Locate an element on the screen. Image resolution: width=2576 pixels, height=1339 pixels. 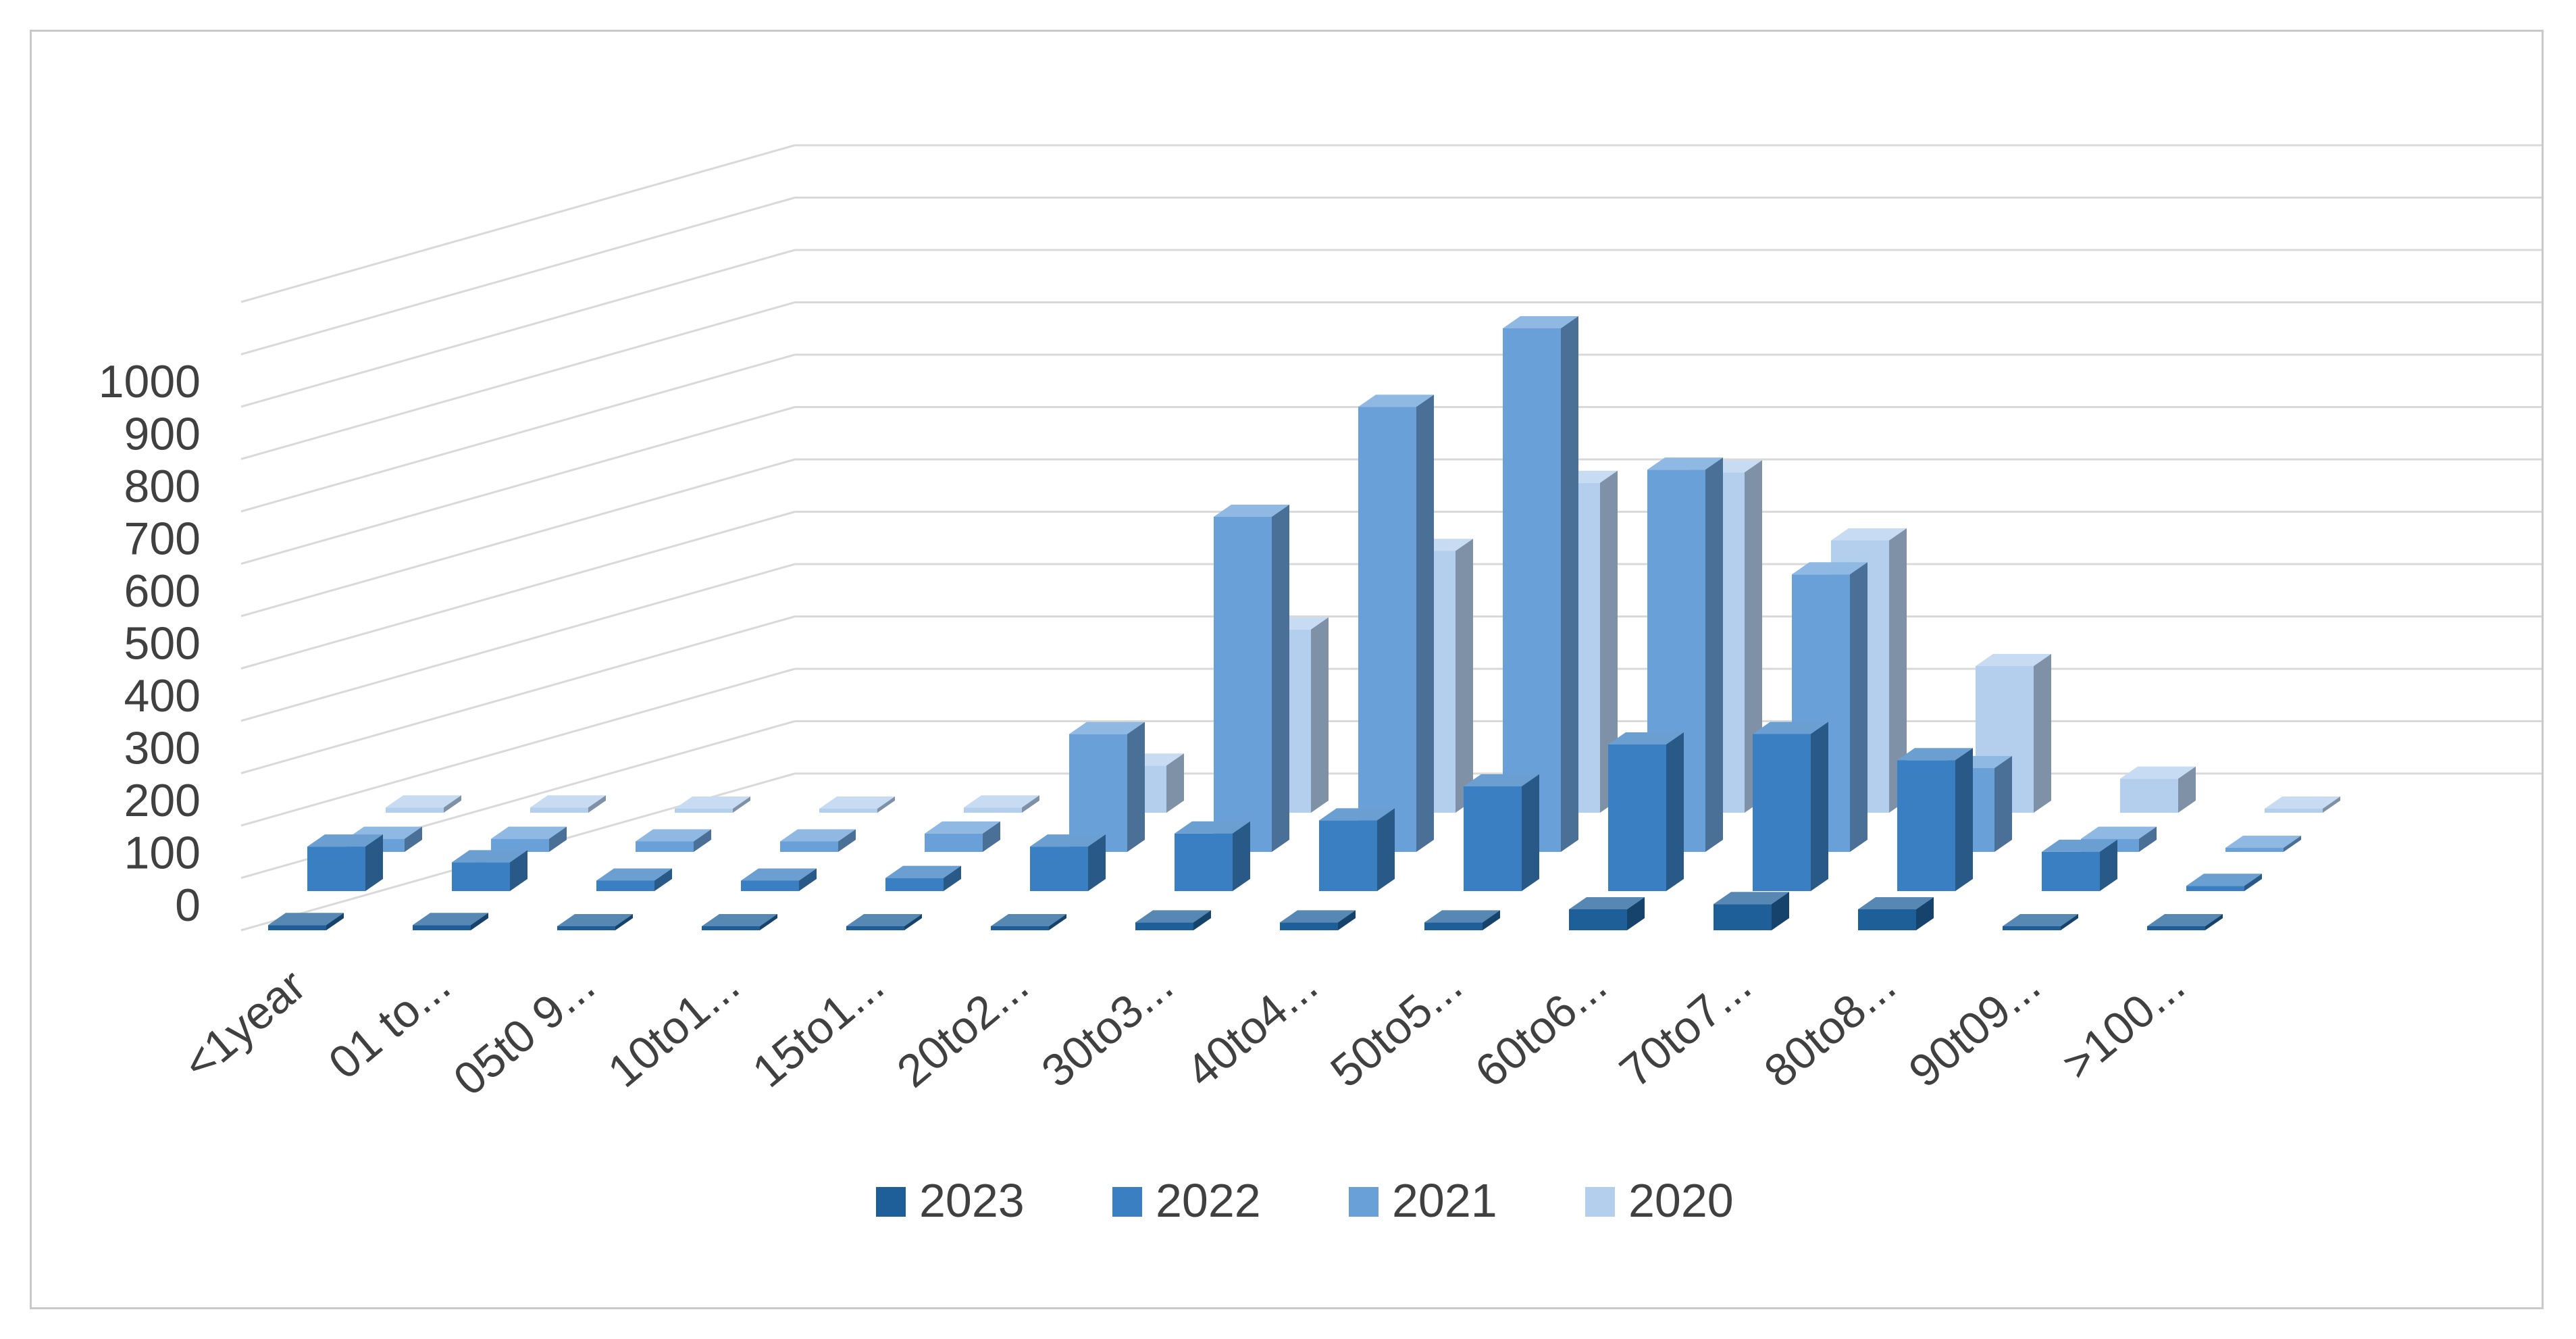
legend-label: 2023 is located at coordinates (972, 1200).